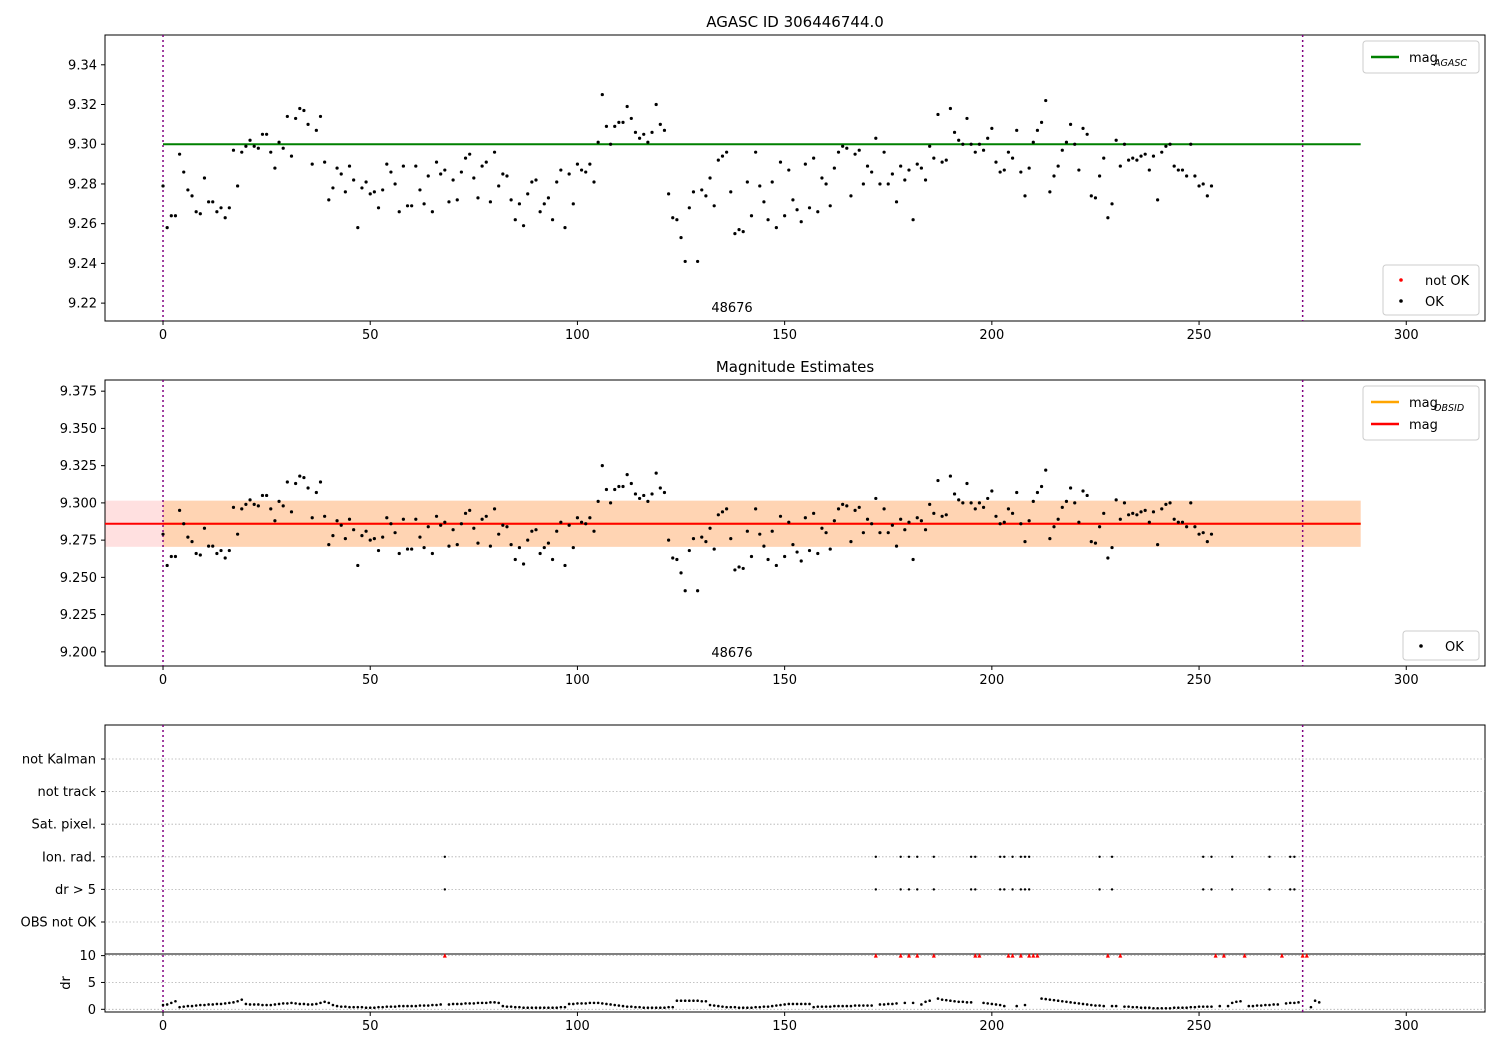  What do you see at coordinates (1450, 63) in the screenshot?
I see `legend-subscript: AGASC` at bounding box center [1450, 63].